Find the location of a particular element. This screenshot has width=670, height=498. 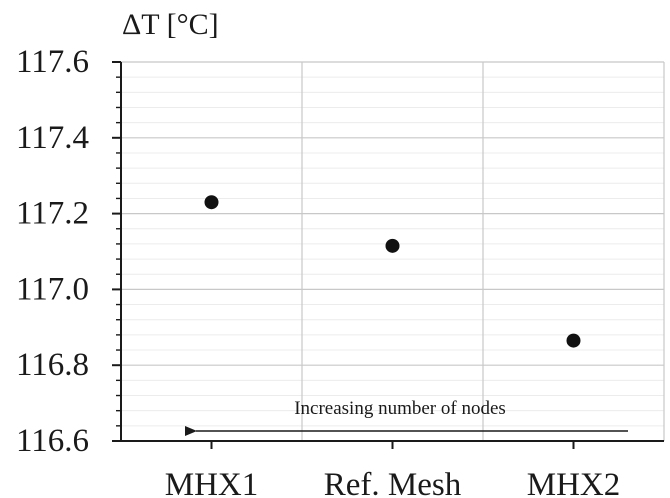

x-tick-label: MHX1 is located at coordinates (212, 482).